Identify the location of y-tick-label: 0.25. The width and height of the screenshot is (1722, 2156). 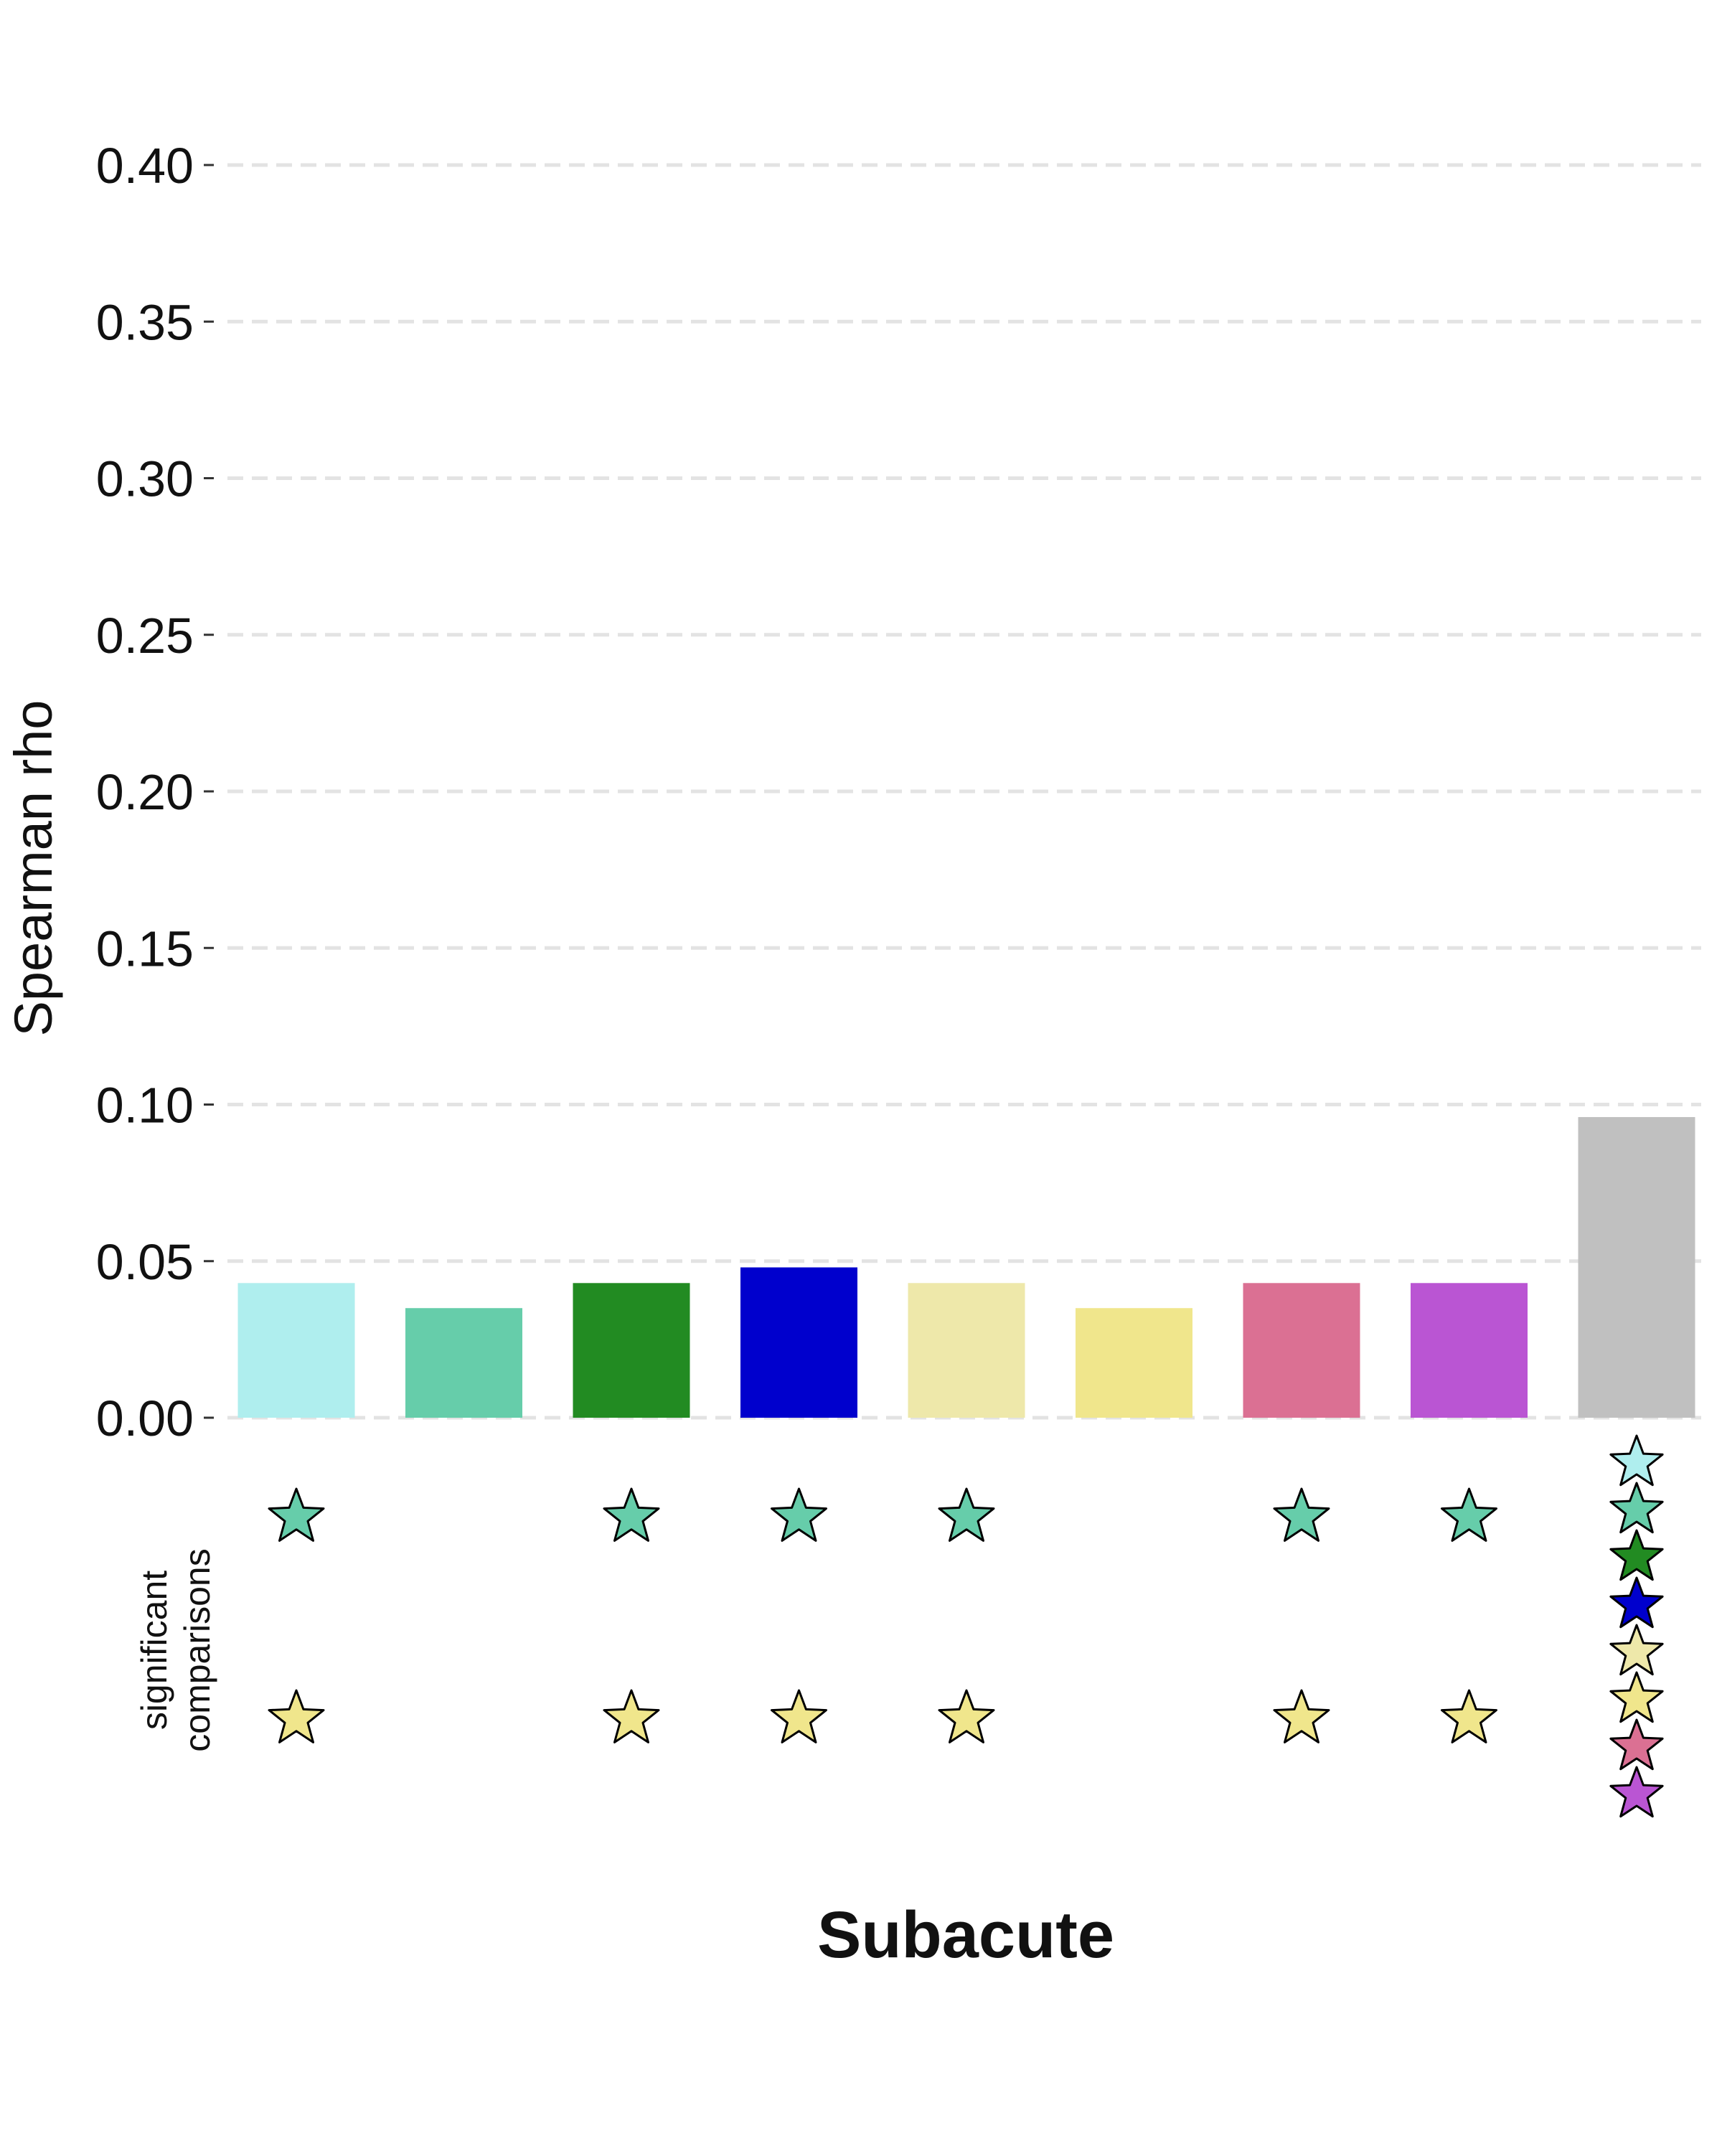
(145, 636).